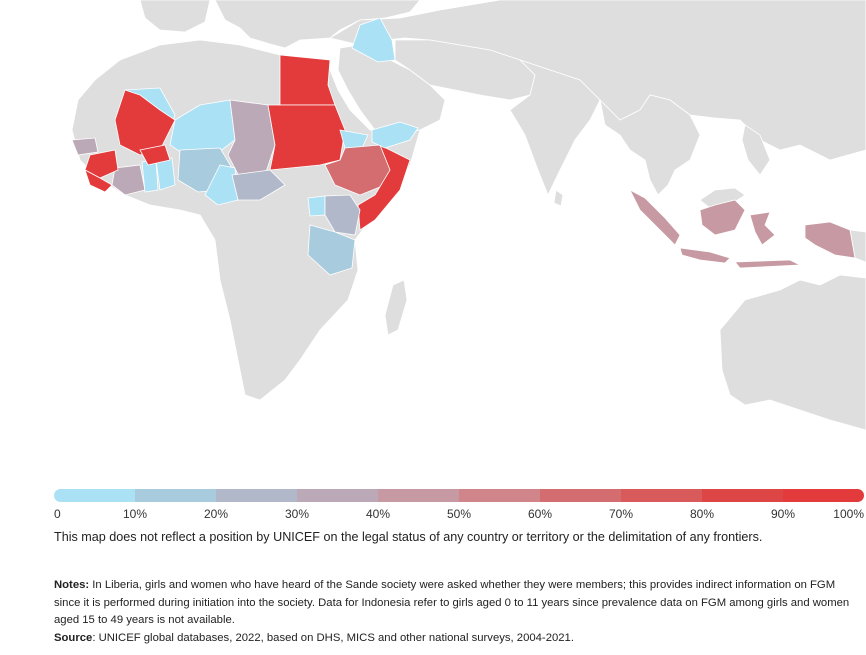 This screenshot has width=866, height=655. What do you see at coordinates (555, 127) in the screenshot?
I see `land-india` at bounding box center [555, 127].